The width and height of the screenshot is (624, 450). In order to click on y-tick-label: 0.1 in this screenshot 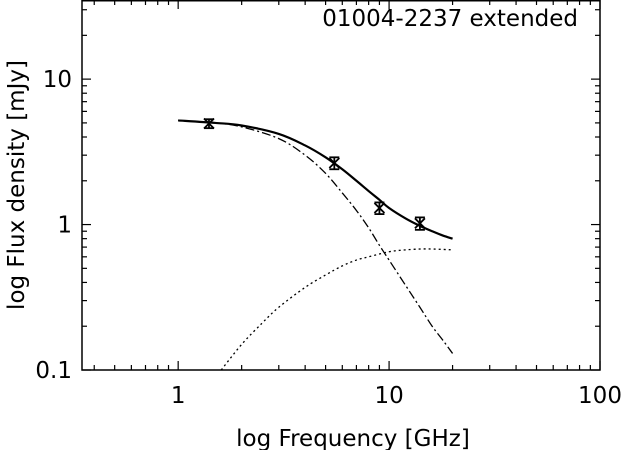, I will do `click(53, 371)`.